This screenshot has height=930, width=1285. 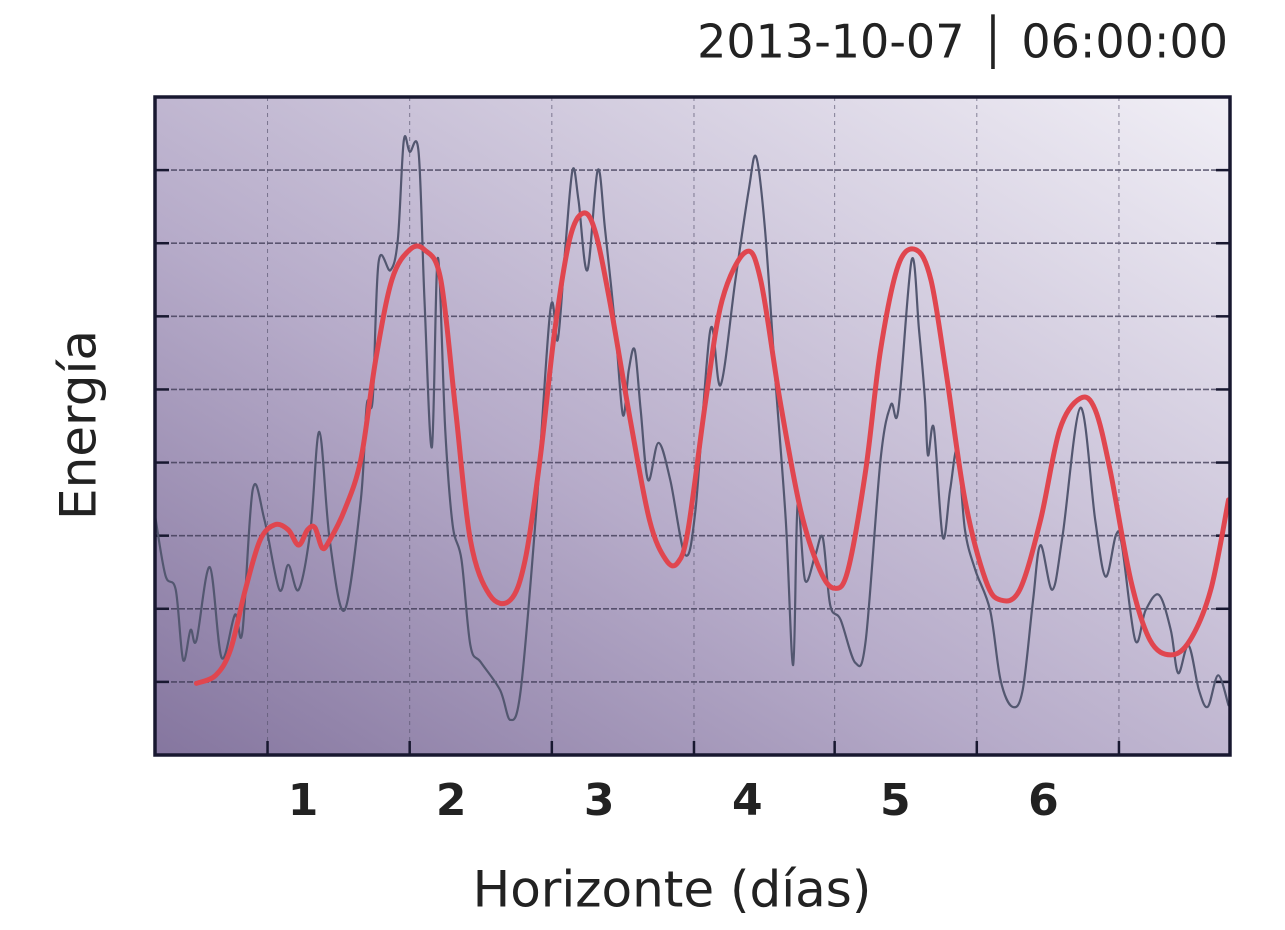 I want to click on chart-title: 2013-10-07 │ 06:00:00, so click(x=962, y=42).